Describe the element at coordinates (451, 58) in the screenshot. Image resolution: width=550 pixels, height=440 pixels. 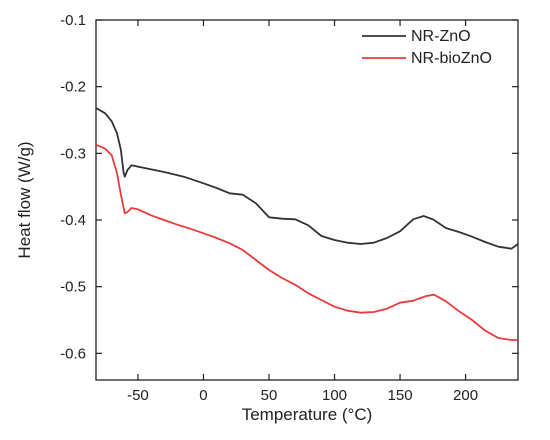
I see `legend-label-nr-biozno: NR-bioZnO` at that location.